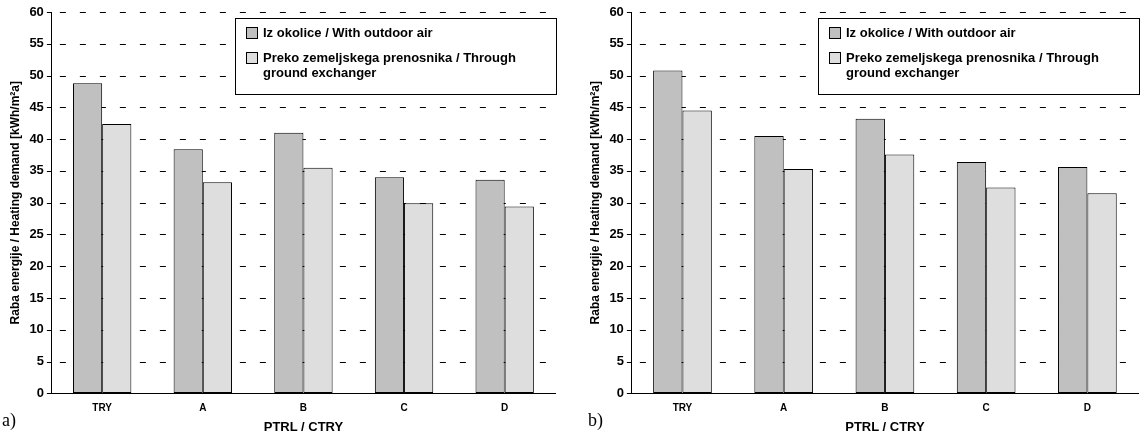  I want to click on text: a), so click(9, 420).